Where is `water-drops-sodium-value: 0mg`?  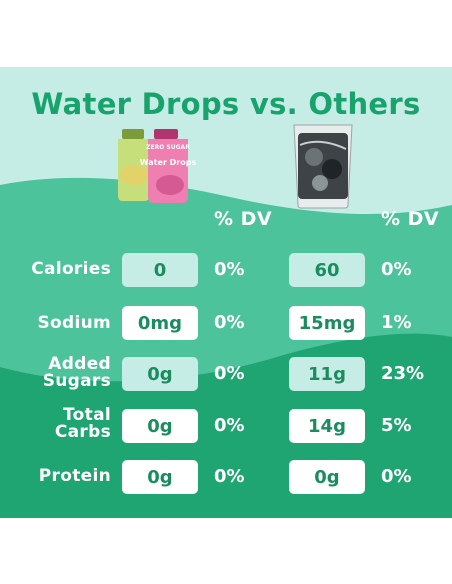
water-drops-sodium-value: 0mg is located at coordinates (160, 323).